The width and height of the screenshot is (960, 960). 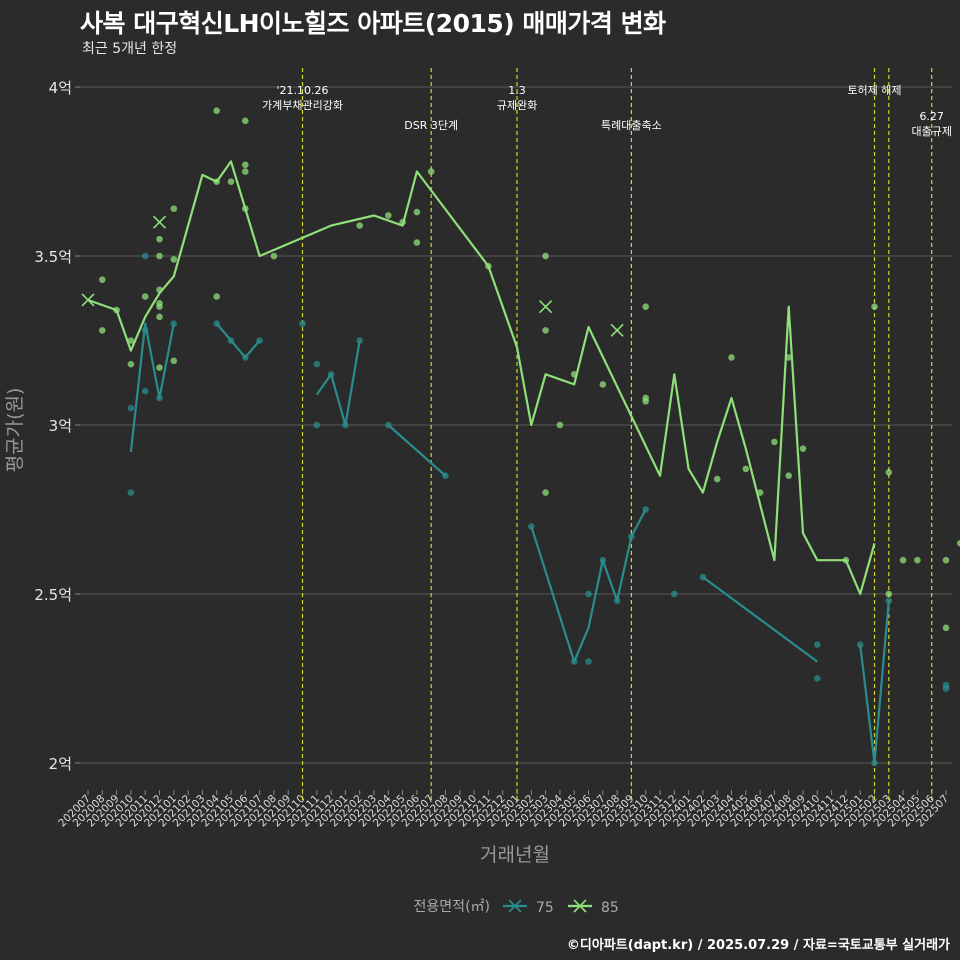 I want to click on y-tick-label: 2억, so click(x=60, y=764).